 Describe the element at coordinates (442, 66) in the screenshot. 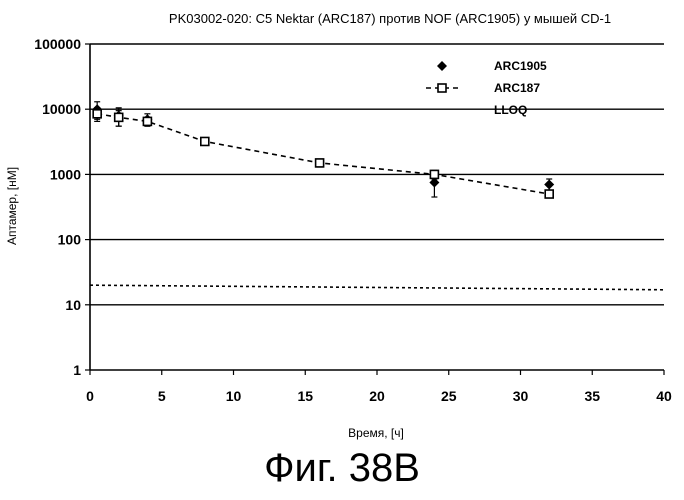

I see `legend-marker-arc1905` at that location.